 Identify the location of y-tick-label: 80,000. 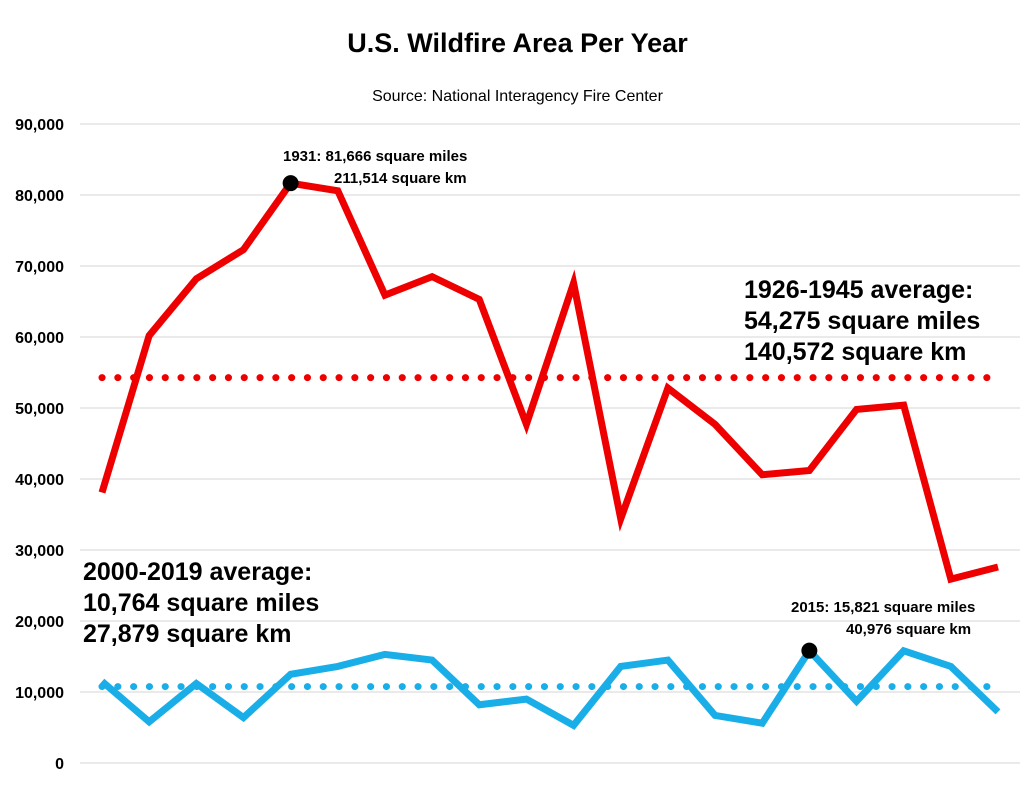
(39, 196).